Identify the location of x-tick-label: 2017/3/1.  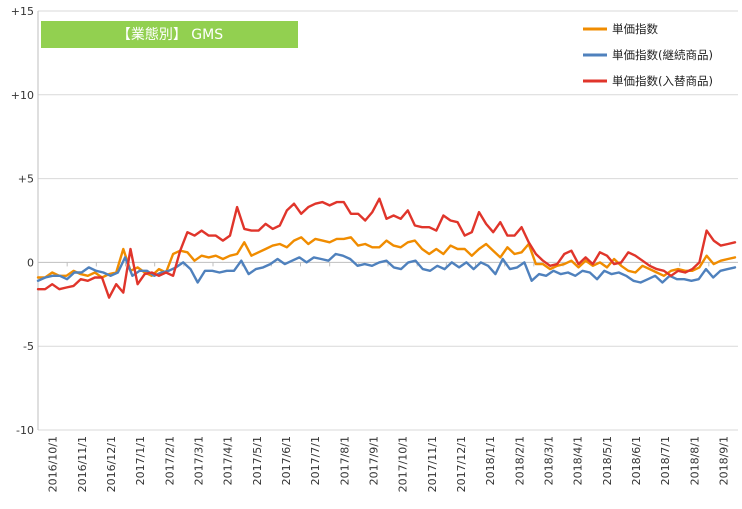
(198, 460).